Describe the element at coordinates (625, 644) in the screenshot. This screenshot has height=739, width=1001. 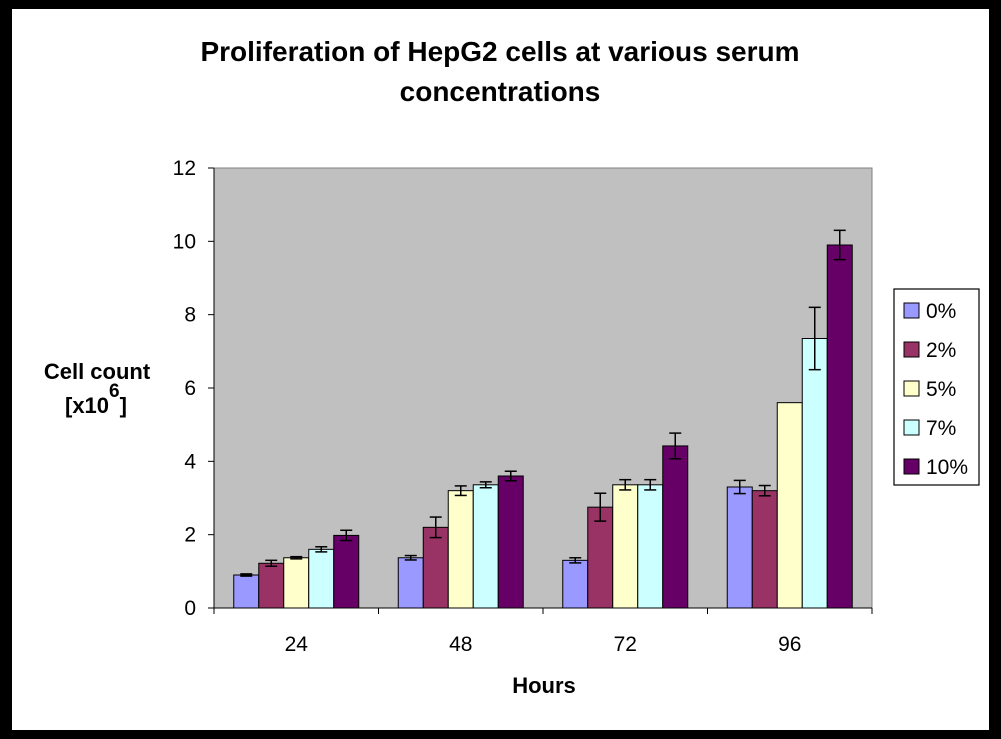
I see `x-tick-label: 72` at that location.